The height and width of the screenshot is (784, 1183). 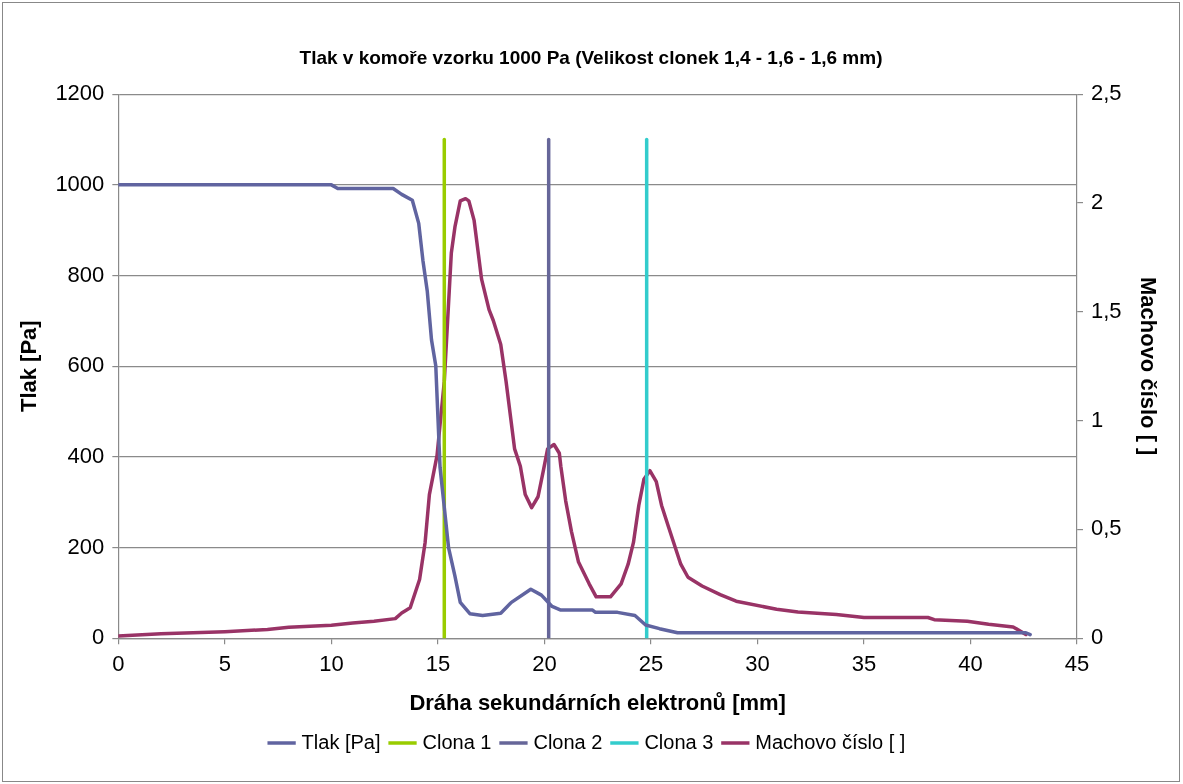 I want to click on legend-label: Clona 1, so click(x=457, y=741).